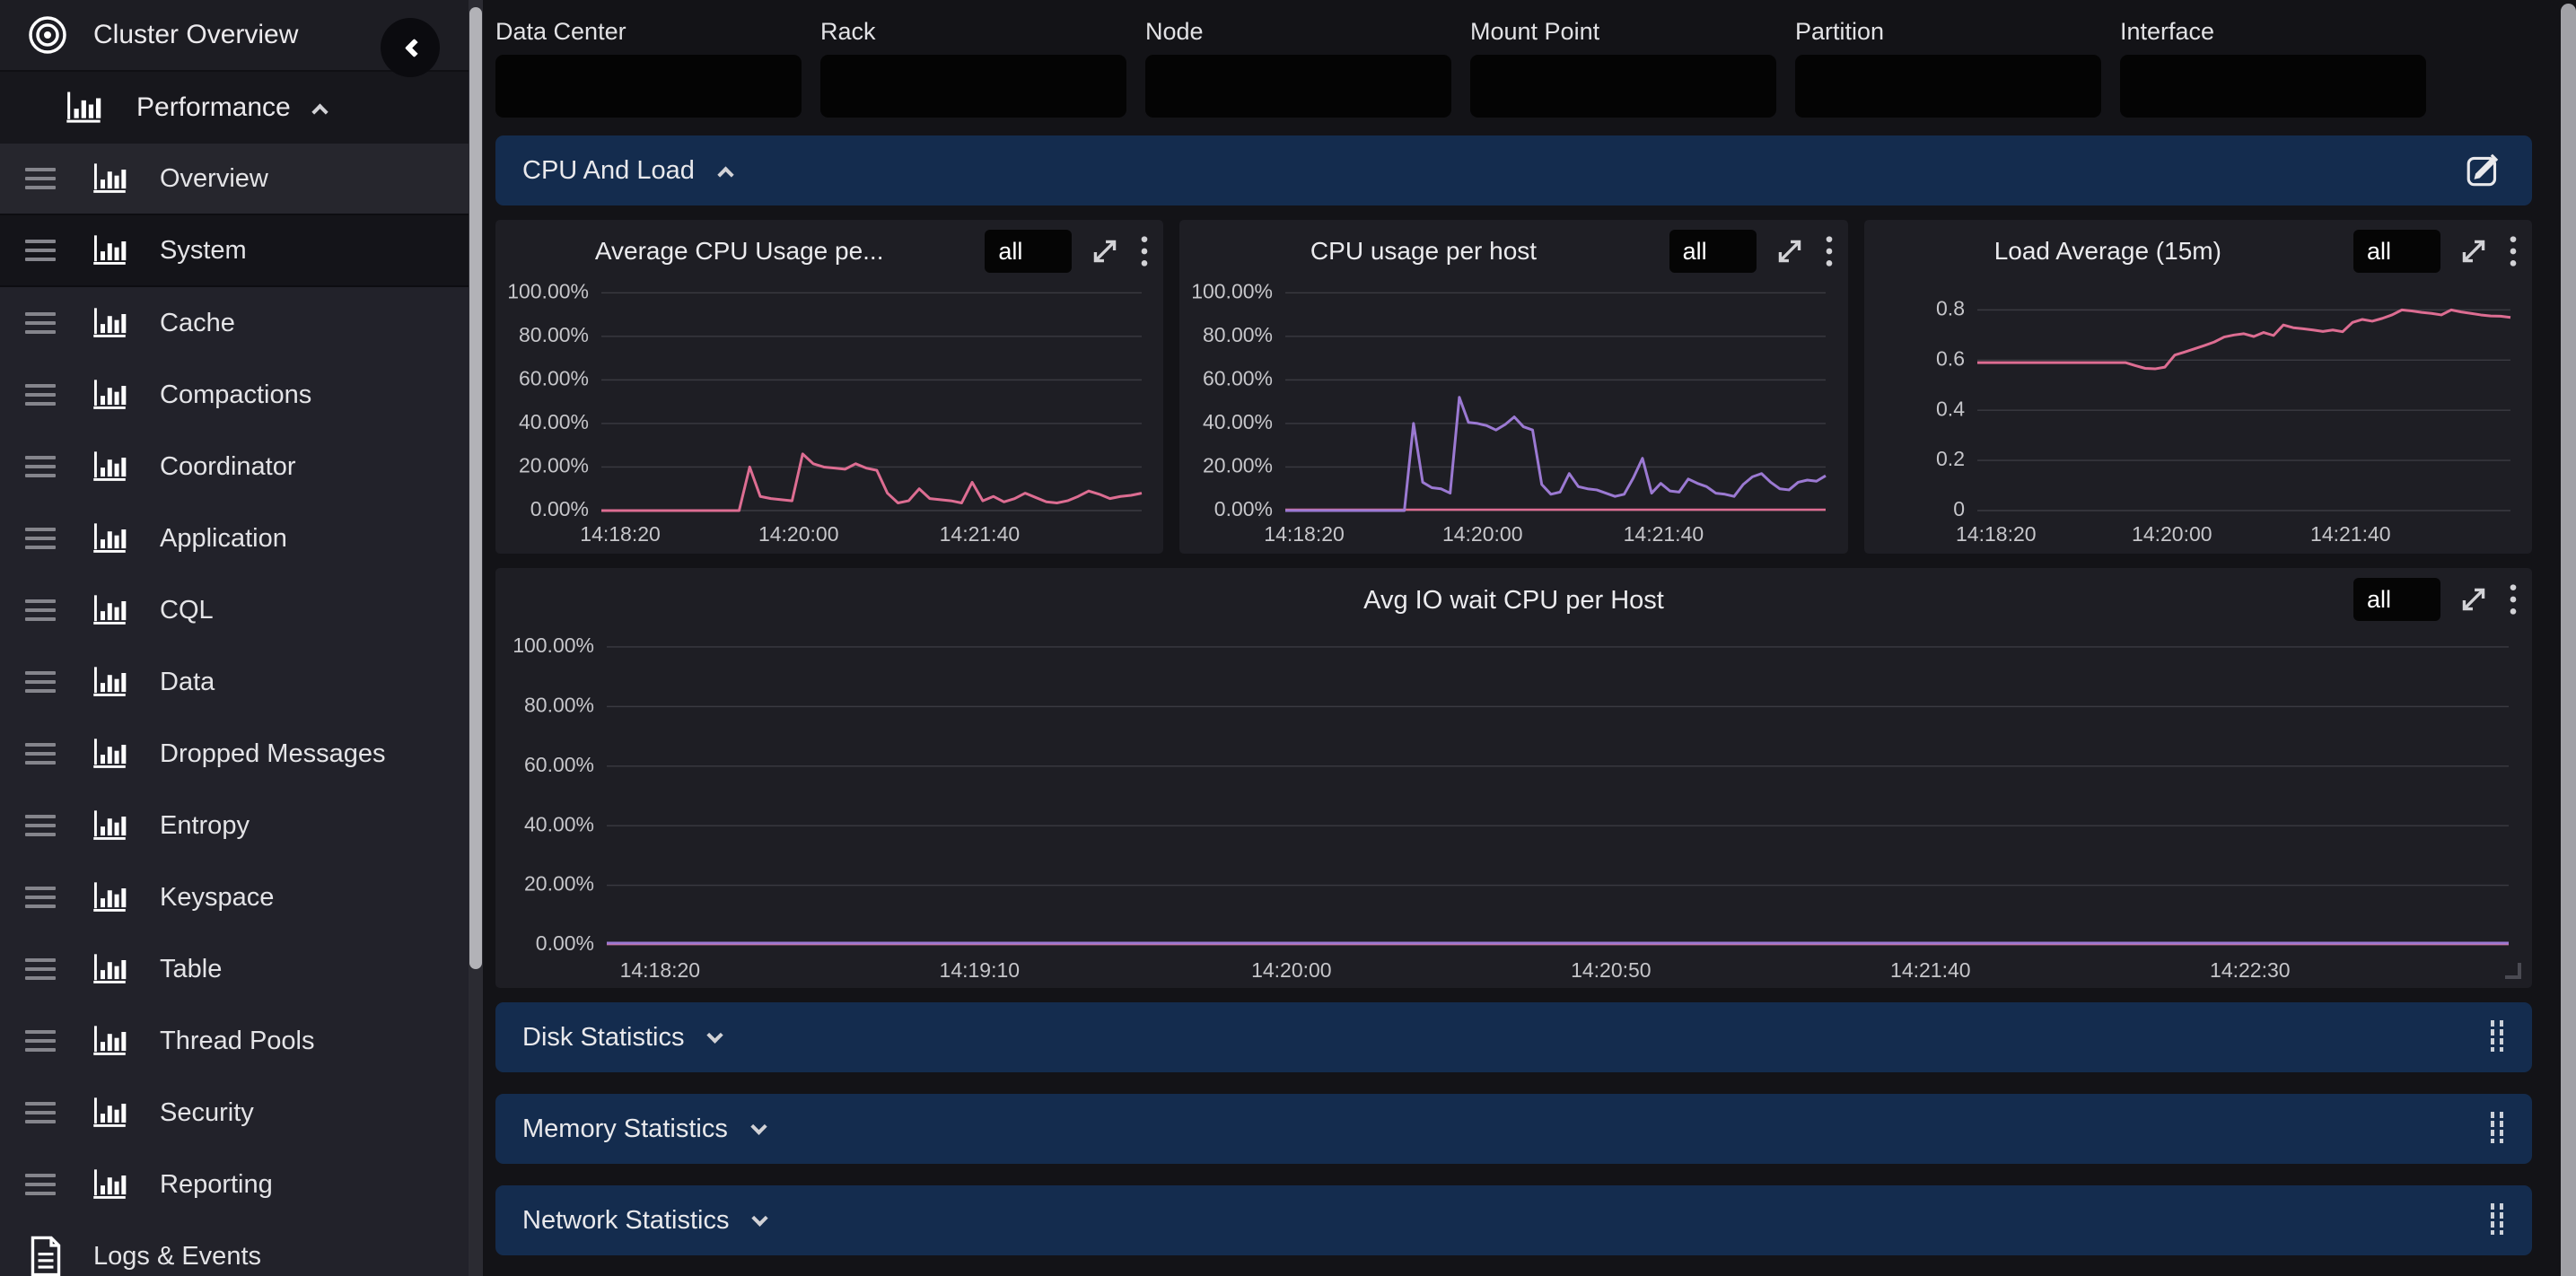 Image resolution: width=2576 pixels, height=1276 pixels. I want to click on sidebar-item: Application, so click(241, 538).